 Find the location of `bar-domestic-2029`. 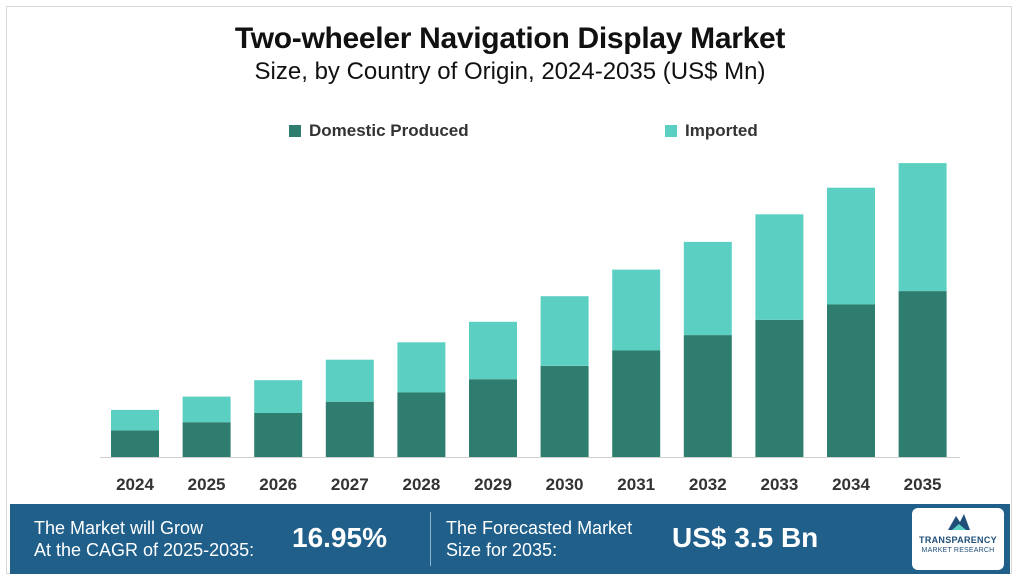

bar-domestic-2029 is located at coordinates (493, 418).